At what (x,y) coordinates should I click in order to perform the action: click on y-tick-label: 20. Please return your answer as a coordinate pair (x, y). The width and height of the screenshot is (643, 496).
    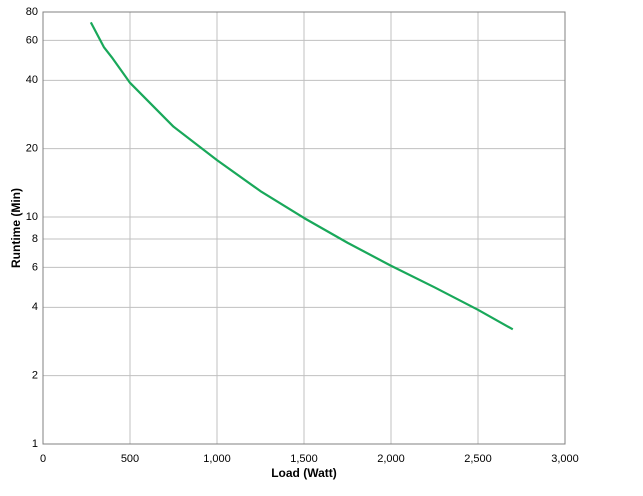
    Looking at the image, I should click on (32, 149).